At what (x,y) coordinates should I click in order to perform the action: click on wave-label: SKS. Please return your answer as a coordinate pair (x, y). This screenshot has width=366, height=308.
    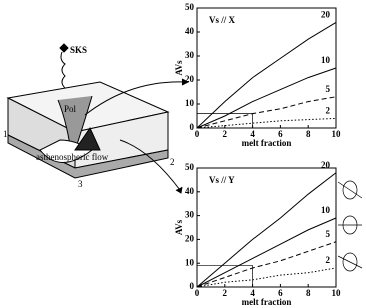
    Looking at the image, I should click on (78, 50).